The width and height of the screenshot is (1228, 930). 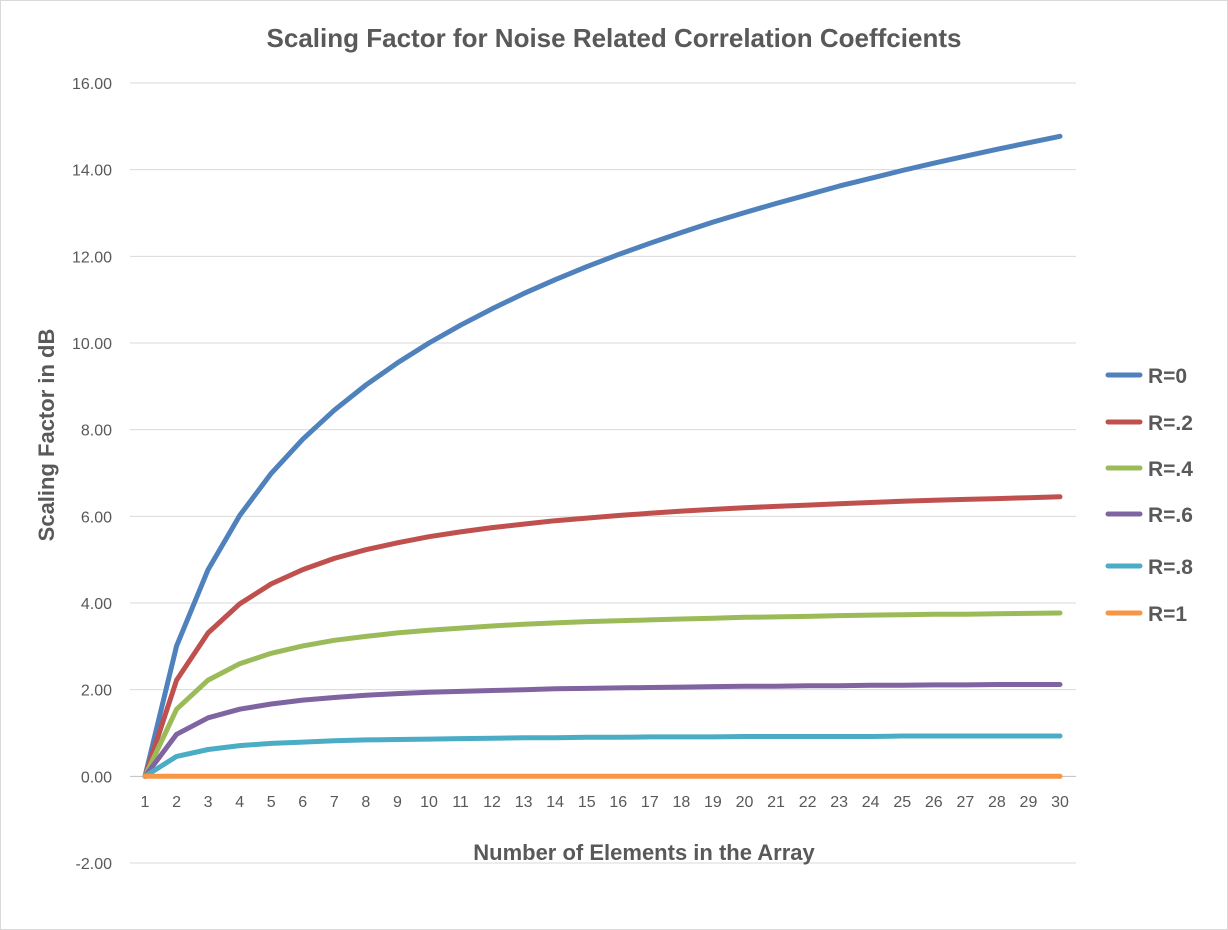 What do you see at coordinates (1060, 802) in the screenshot?
I see `x-tick-label: 30` at bounding box center [1060, 802].